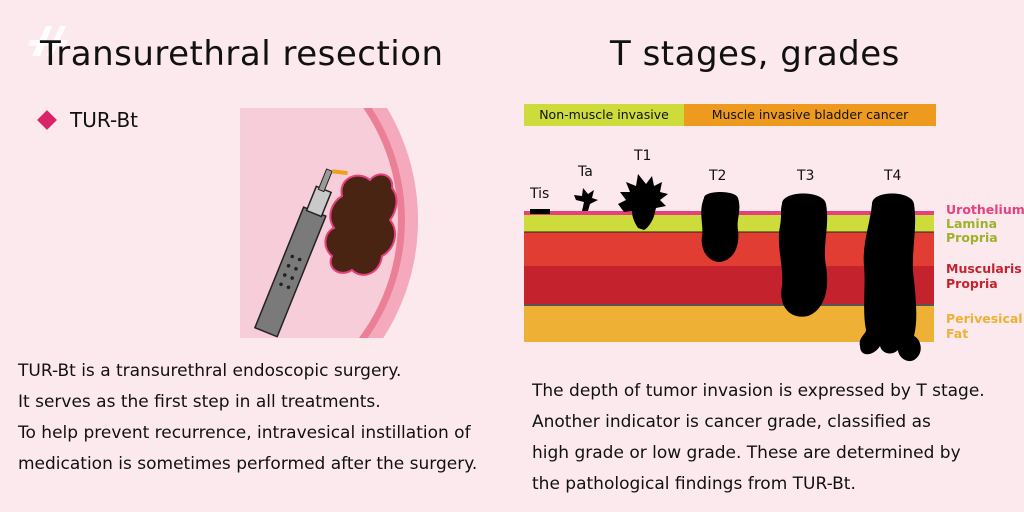 This screenshot has height=512, width=1024. What do you see at coordinates (540, 211) in the screenshot?
I see `tumor-tis` at bounding box center [540, 211].